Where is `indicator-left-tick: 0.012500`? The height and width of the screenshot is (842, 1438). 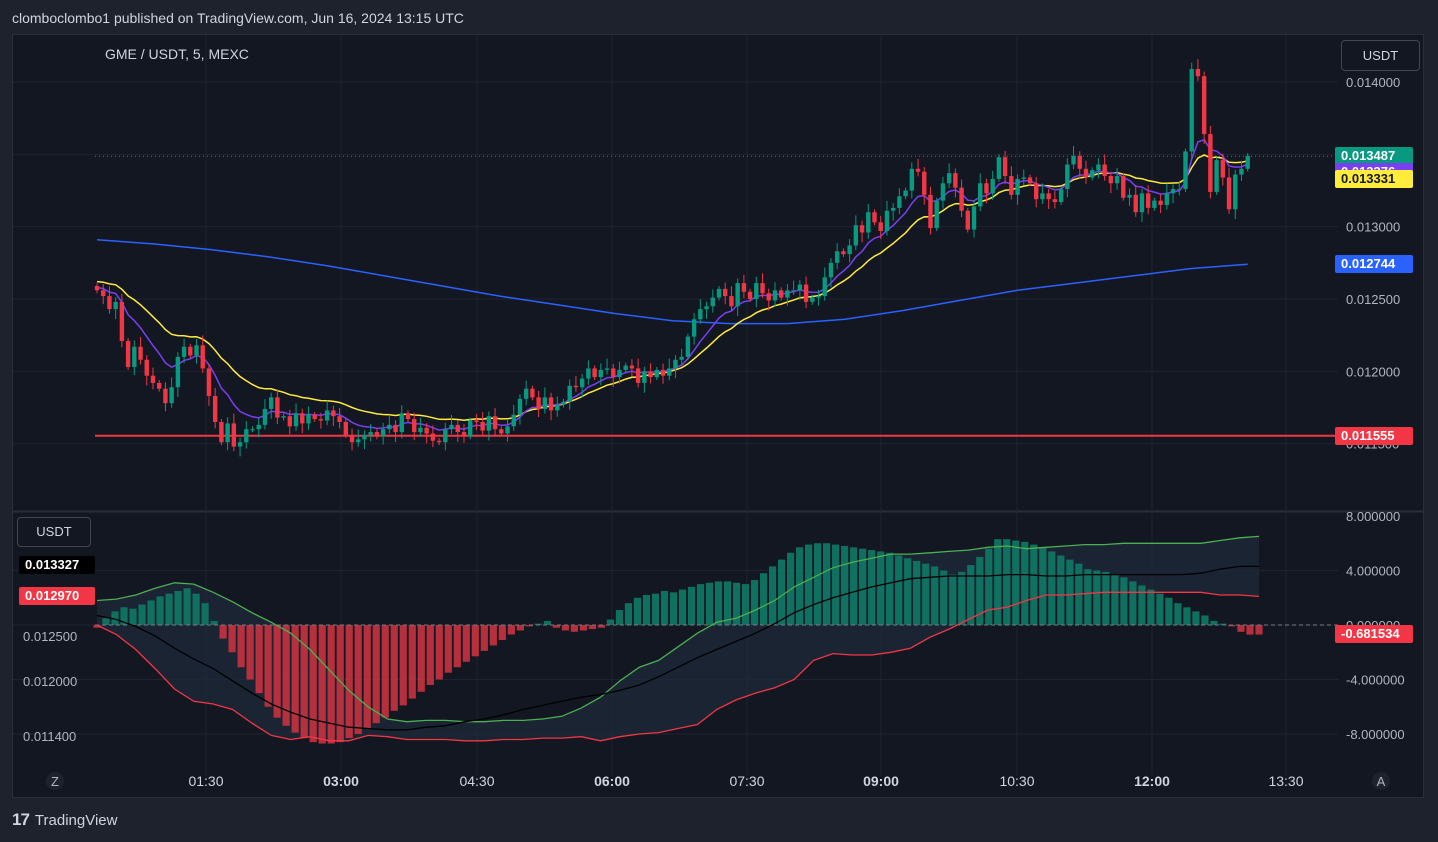
indicator-left-tick: 0.012500 is located at coordinates (50, 636).